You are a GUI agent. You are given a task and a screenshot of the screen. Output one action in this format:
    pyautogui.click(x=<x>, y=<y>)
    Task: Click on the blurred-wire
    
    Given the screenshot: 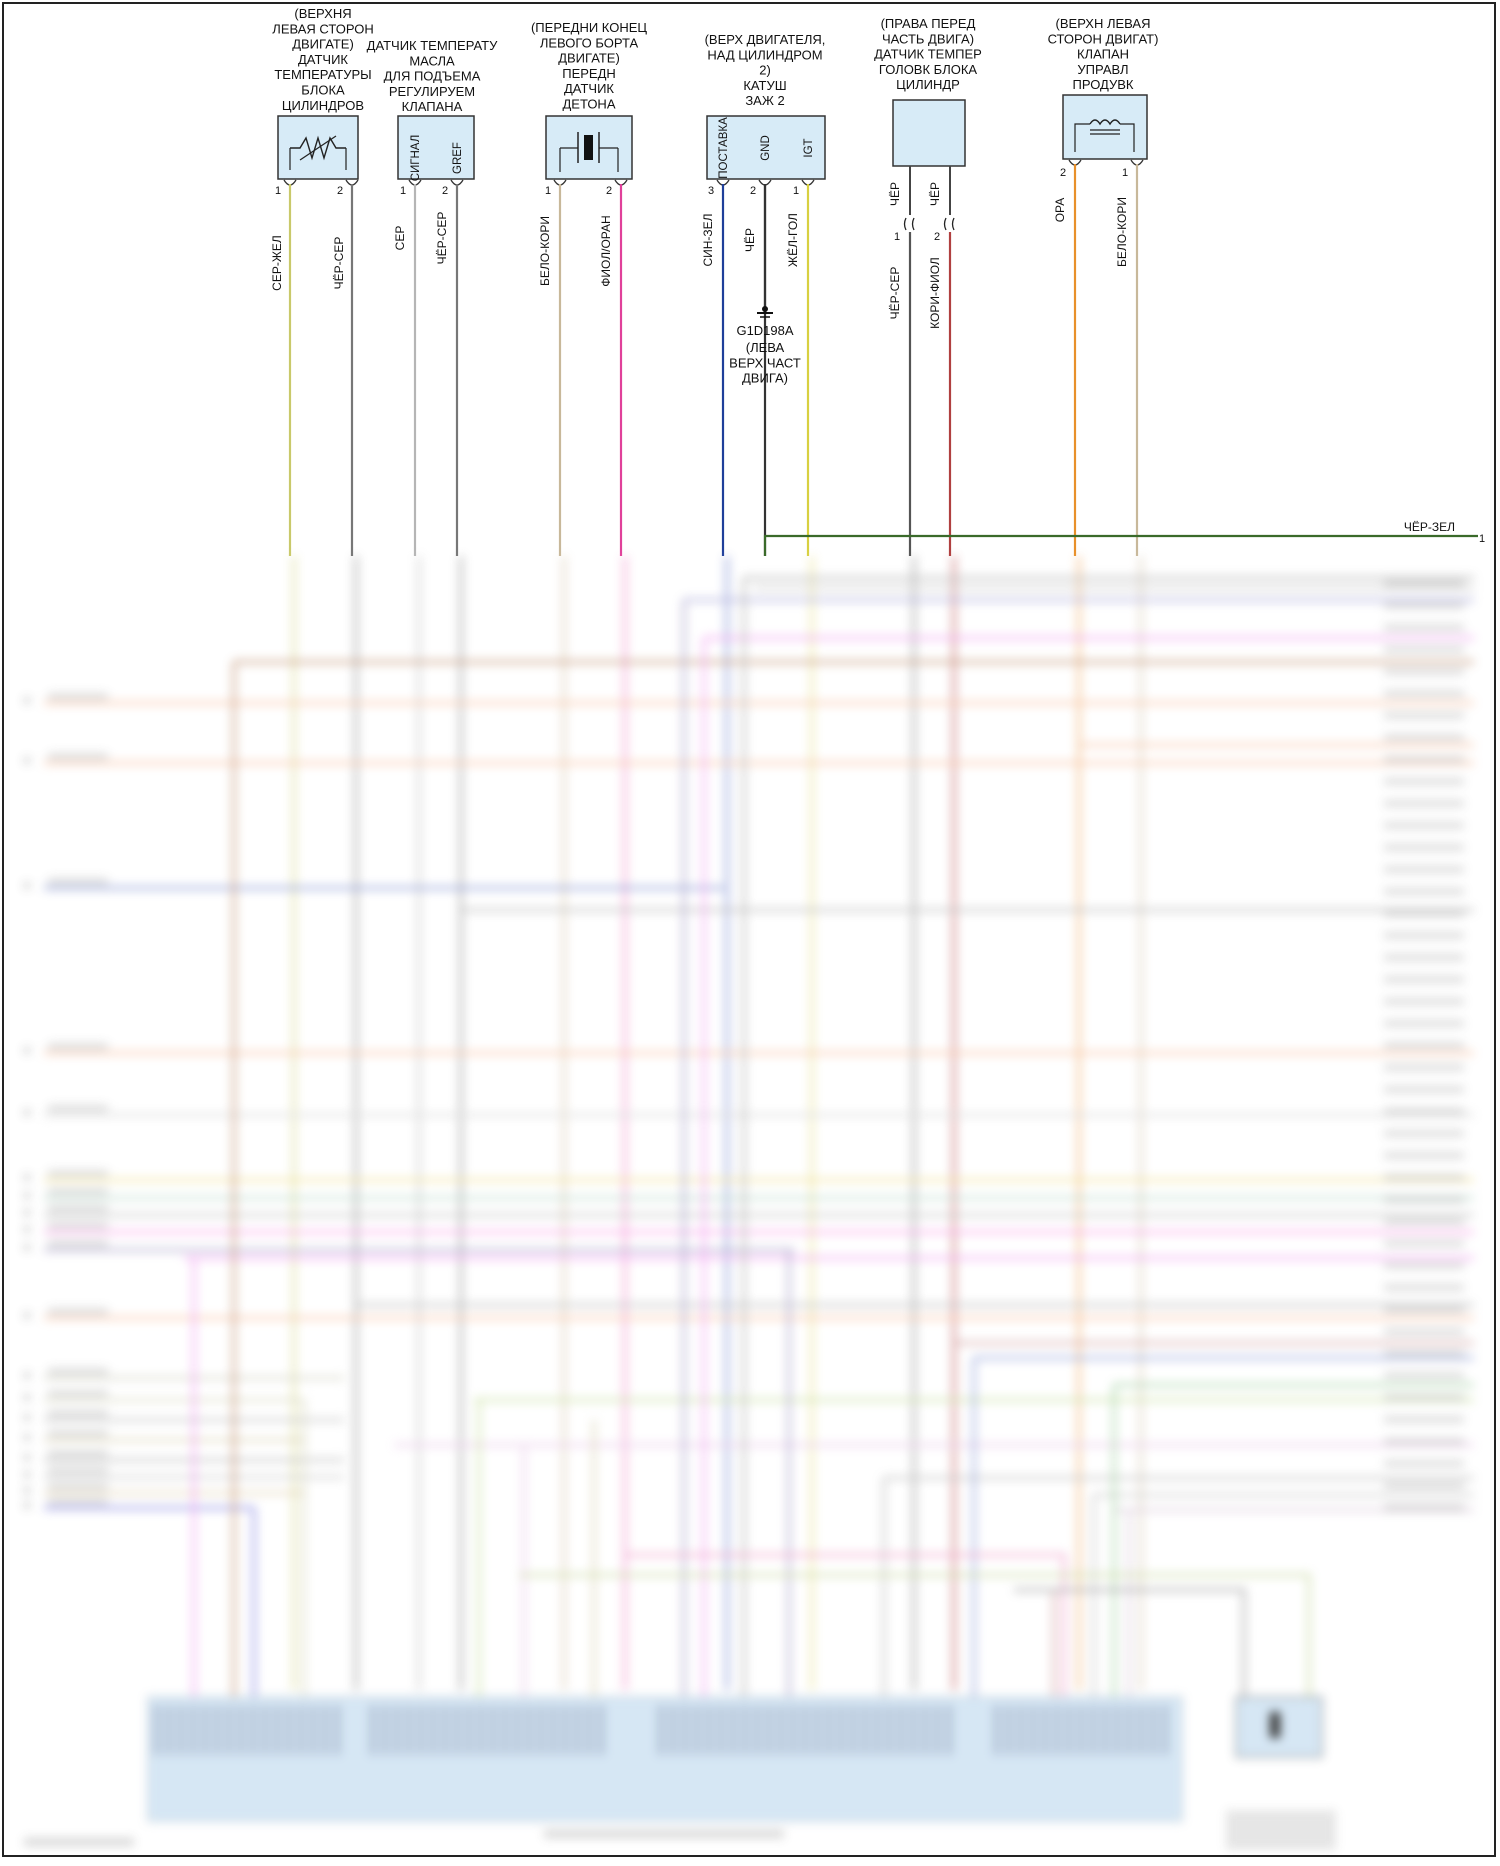 What is the action you would take?
    pyautogui.click(x=845, y=1629)
    